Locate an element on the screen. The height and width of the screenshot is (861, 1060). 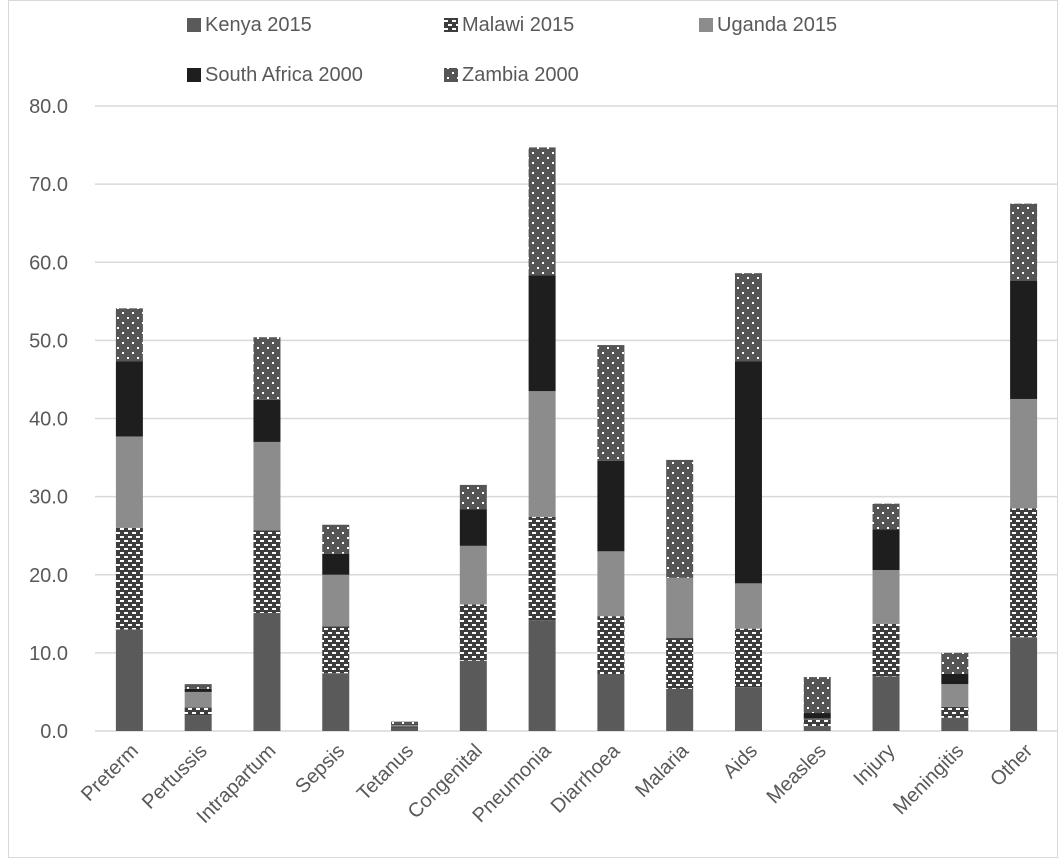
bar-congenital-kenya-2015 is located at coordinates (473, 695).